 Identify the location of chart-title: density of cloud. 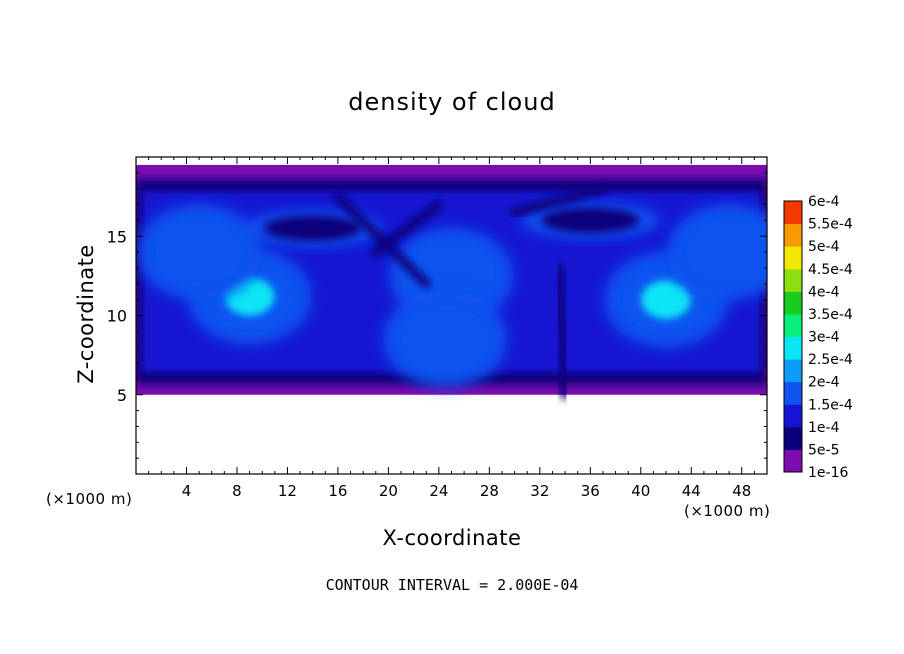
(452, 102).